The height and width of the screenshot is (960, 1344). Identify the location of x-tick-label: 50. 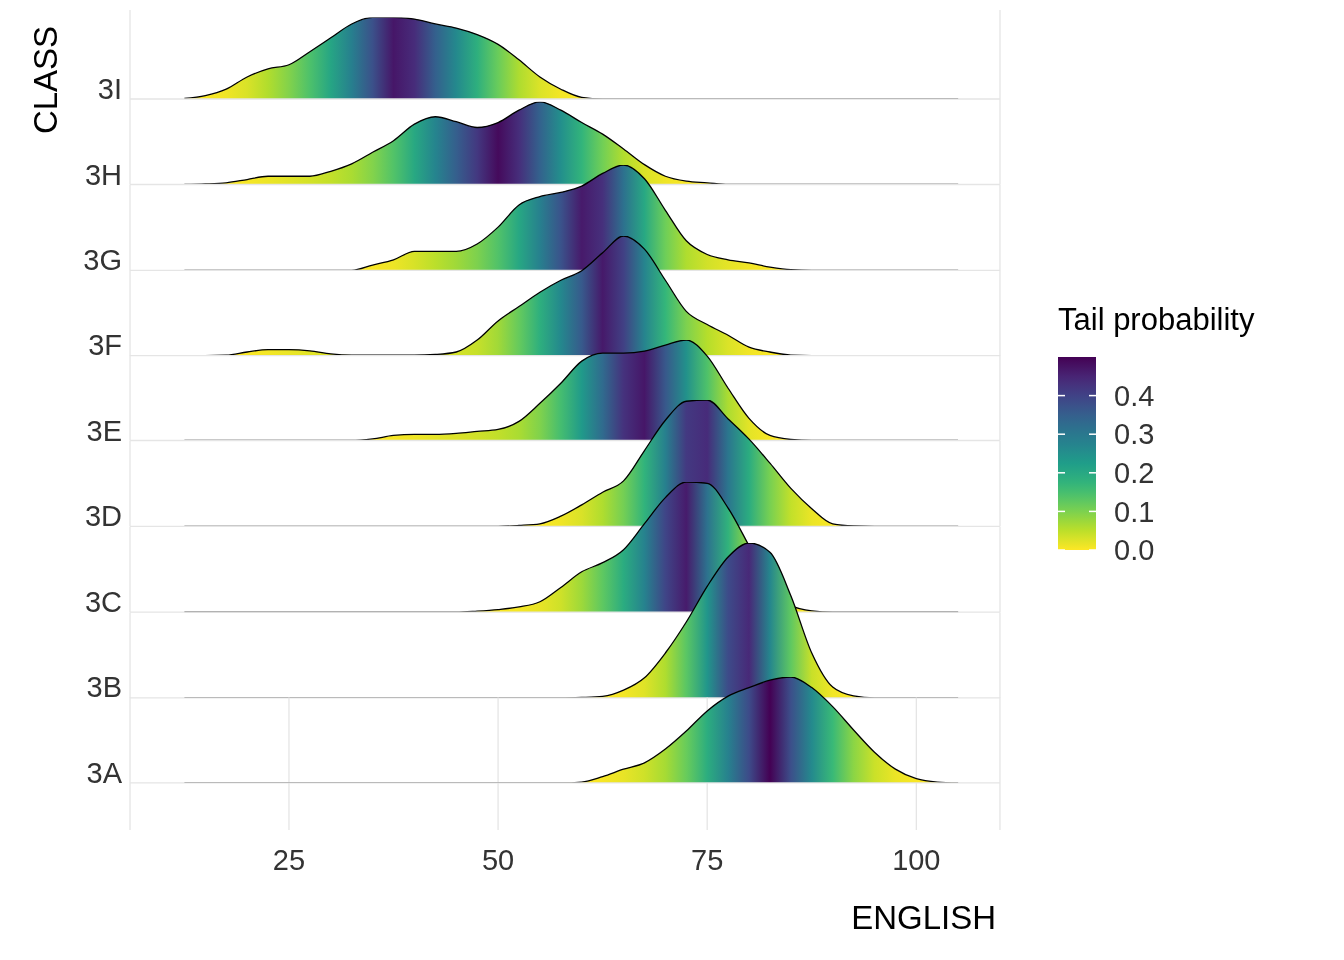
(498, 859).